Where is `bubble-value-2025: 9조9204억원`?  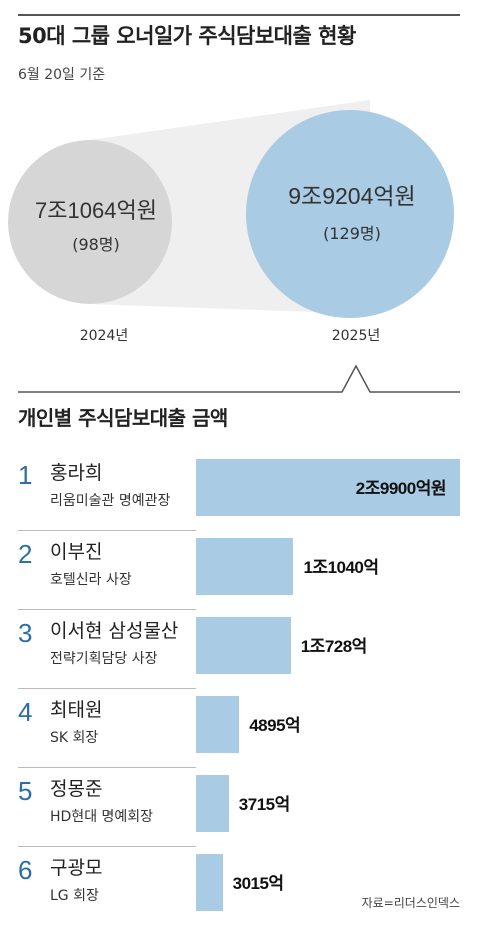 bubble-value-2025: 9조9204억원 is located at coordinates (351, 196).